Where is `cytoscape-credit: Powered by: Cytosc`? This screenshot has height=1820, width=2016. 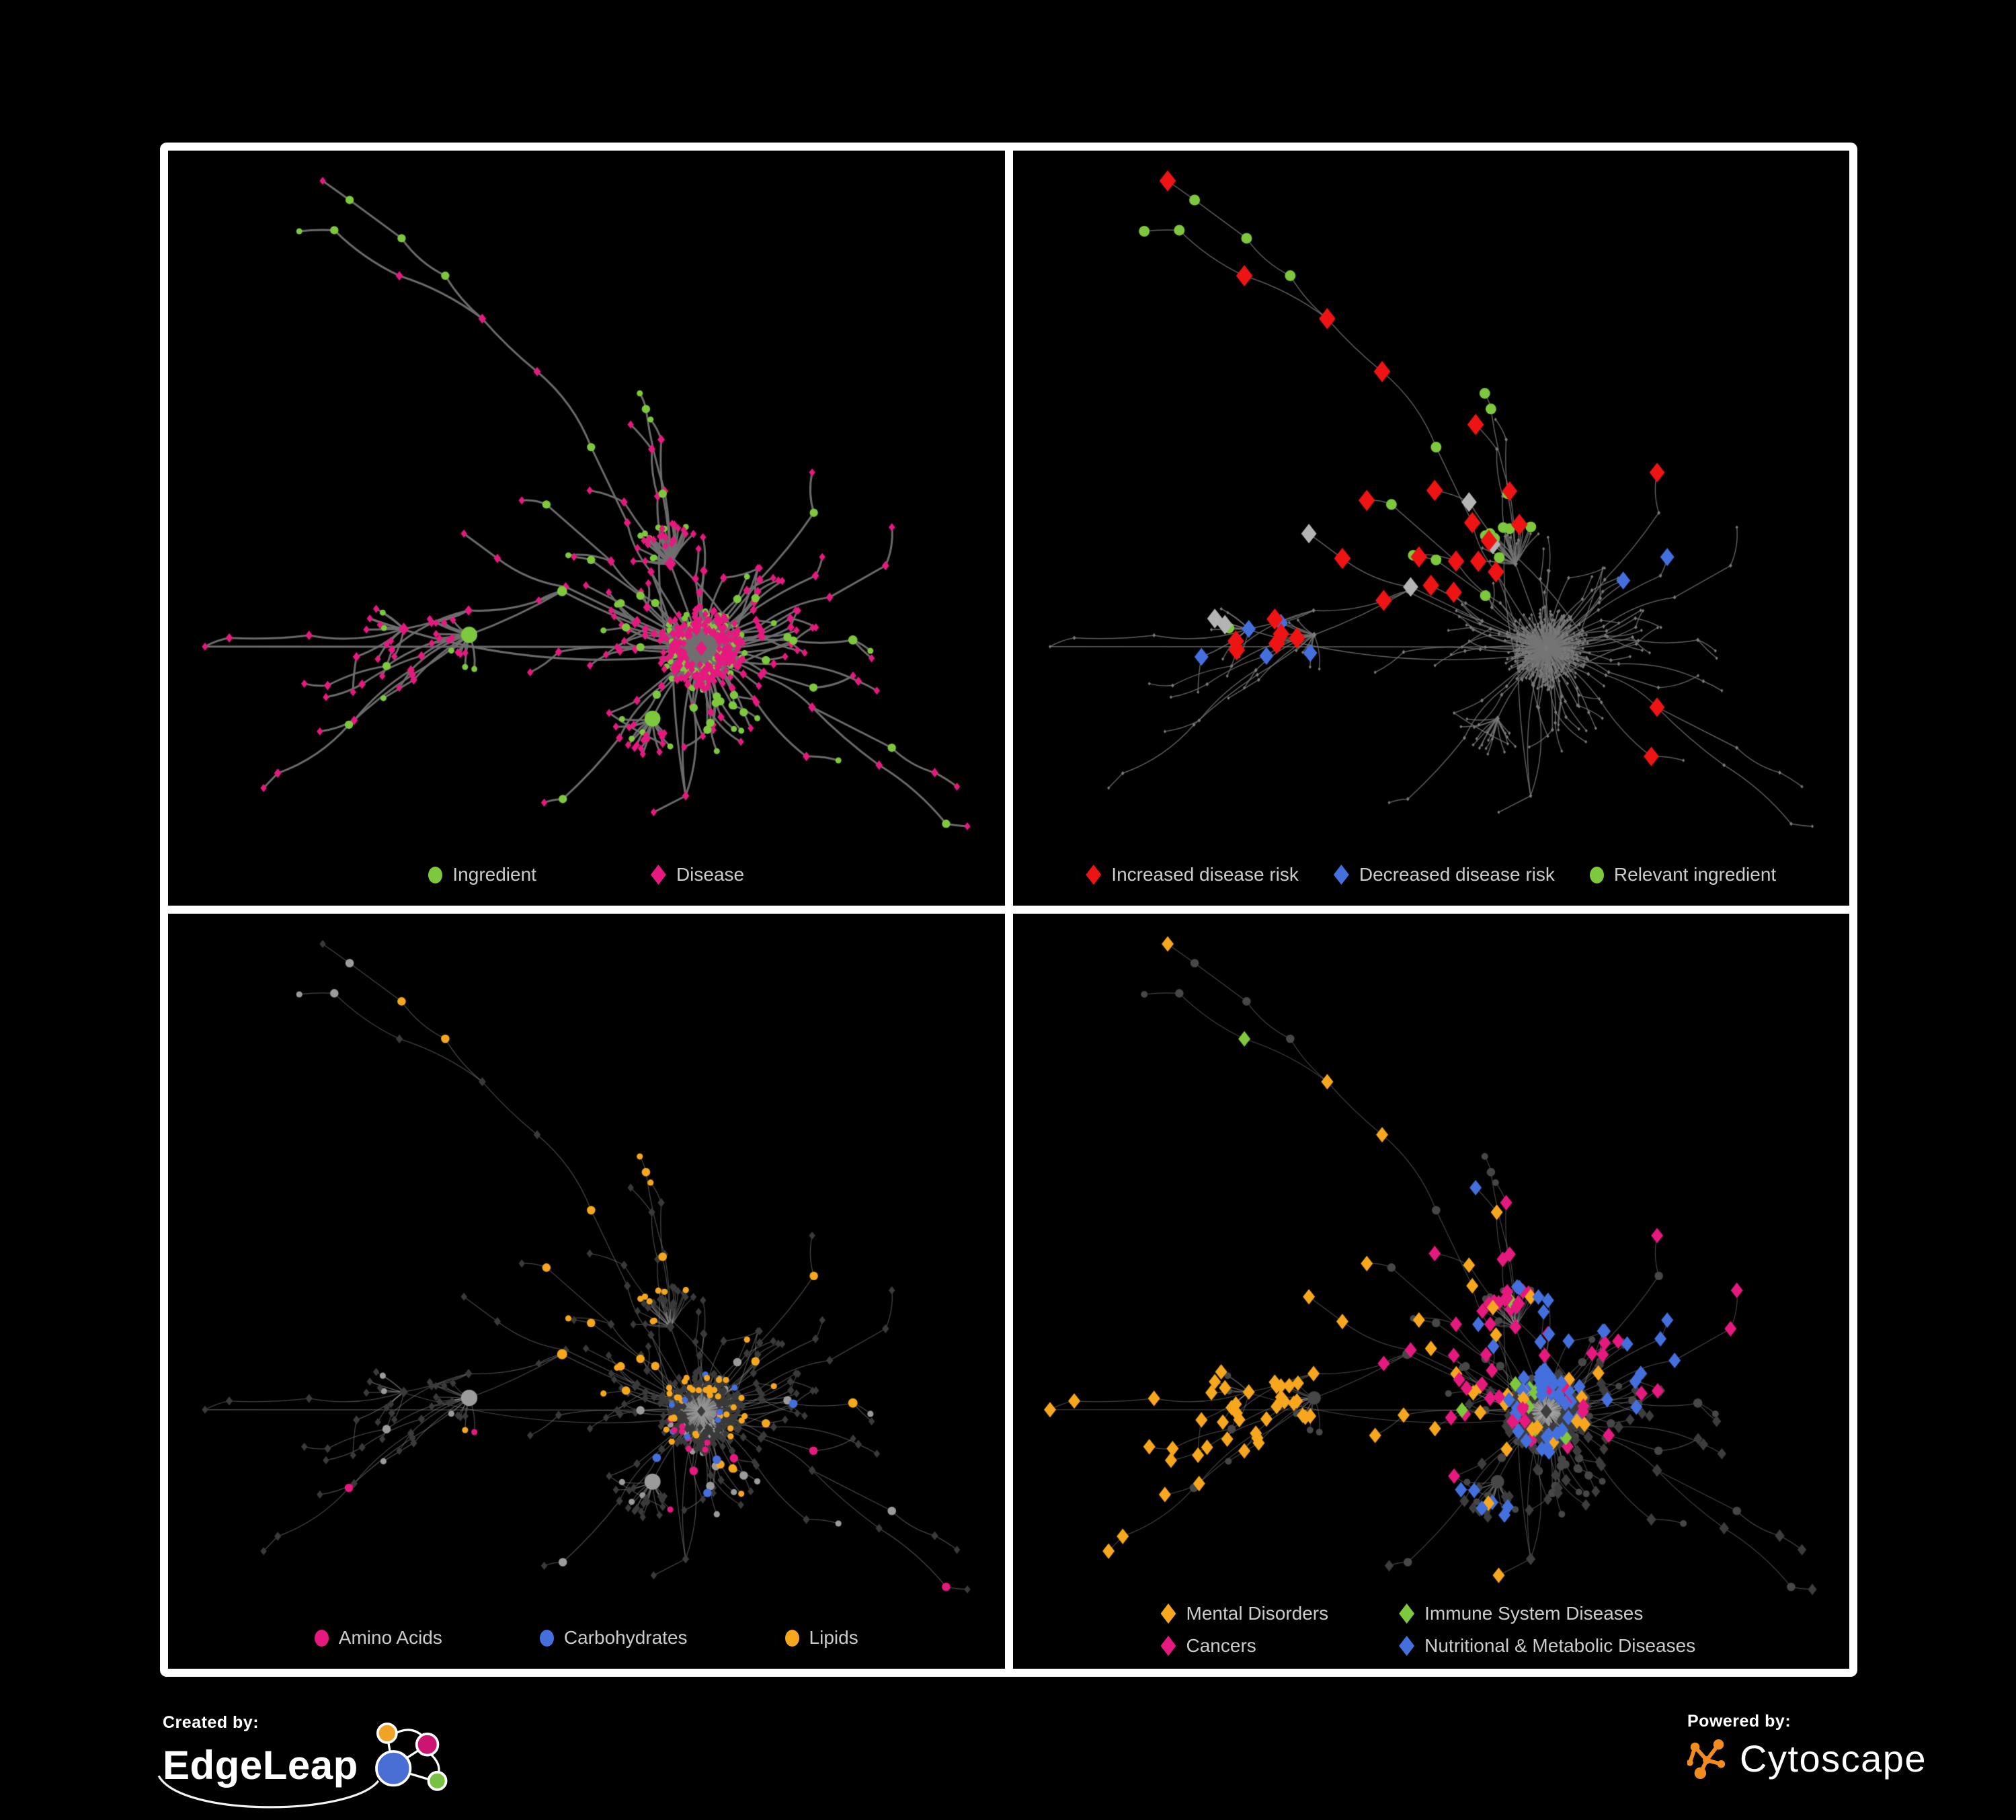
cytoscape-credit: Powered by: Cytosc is located at coordinates (1807, 1746).